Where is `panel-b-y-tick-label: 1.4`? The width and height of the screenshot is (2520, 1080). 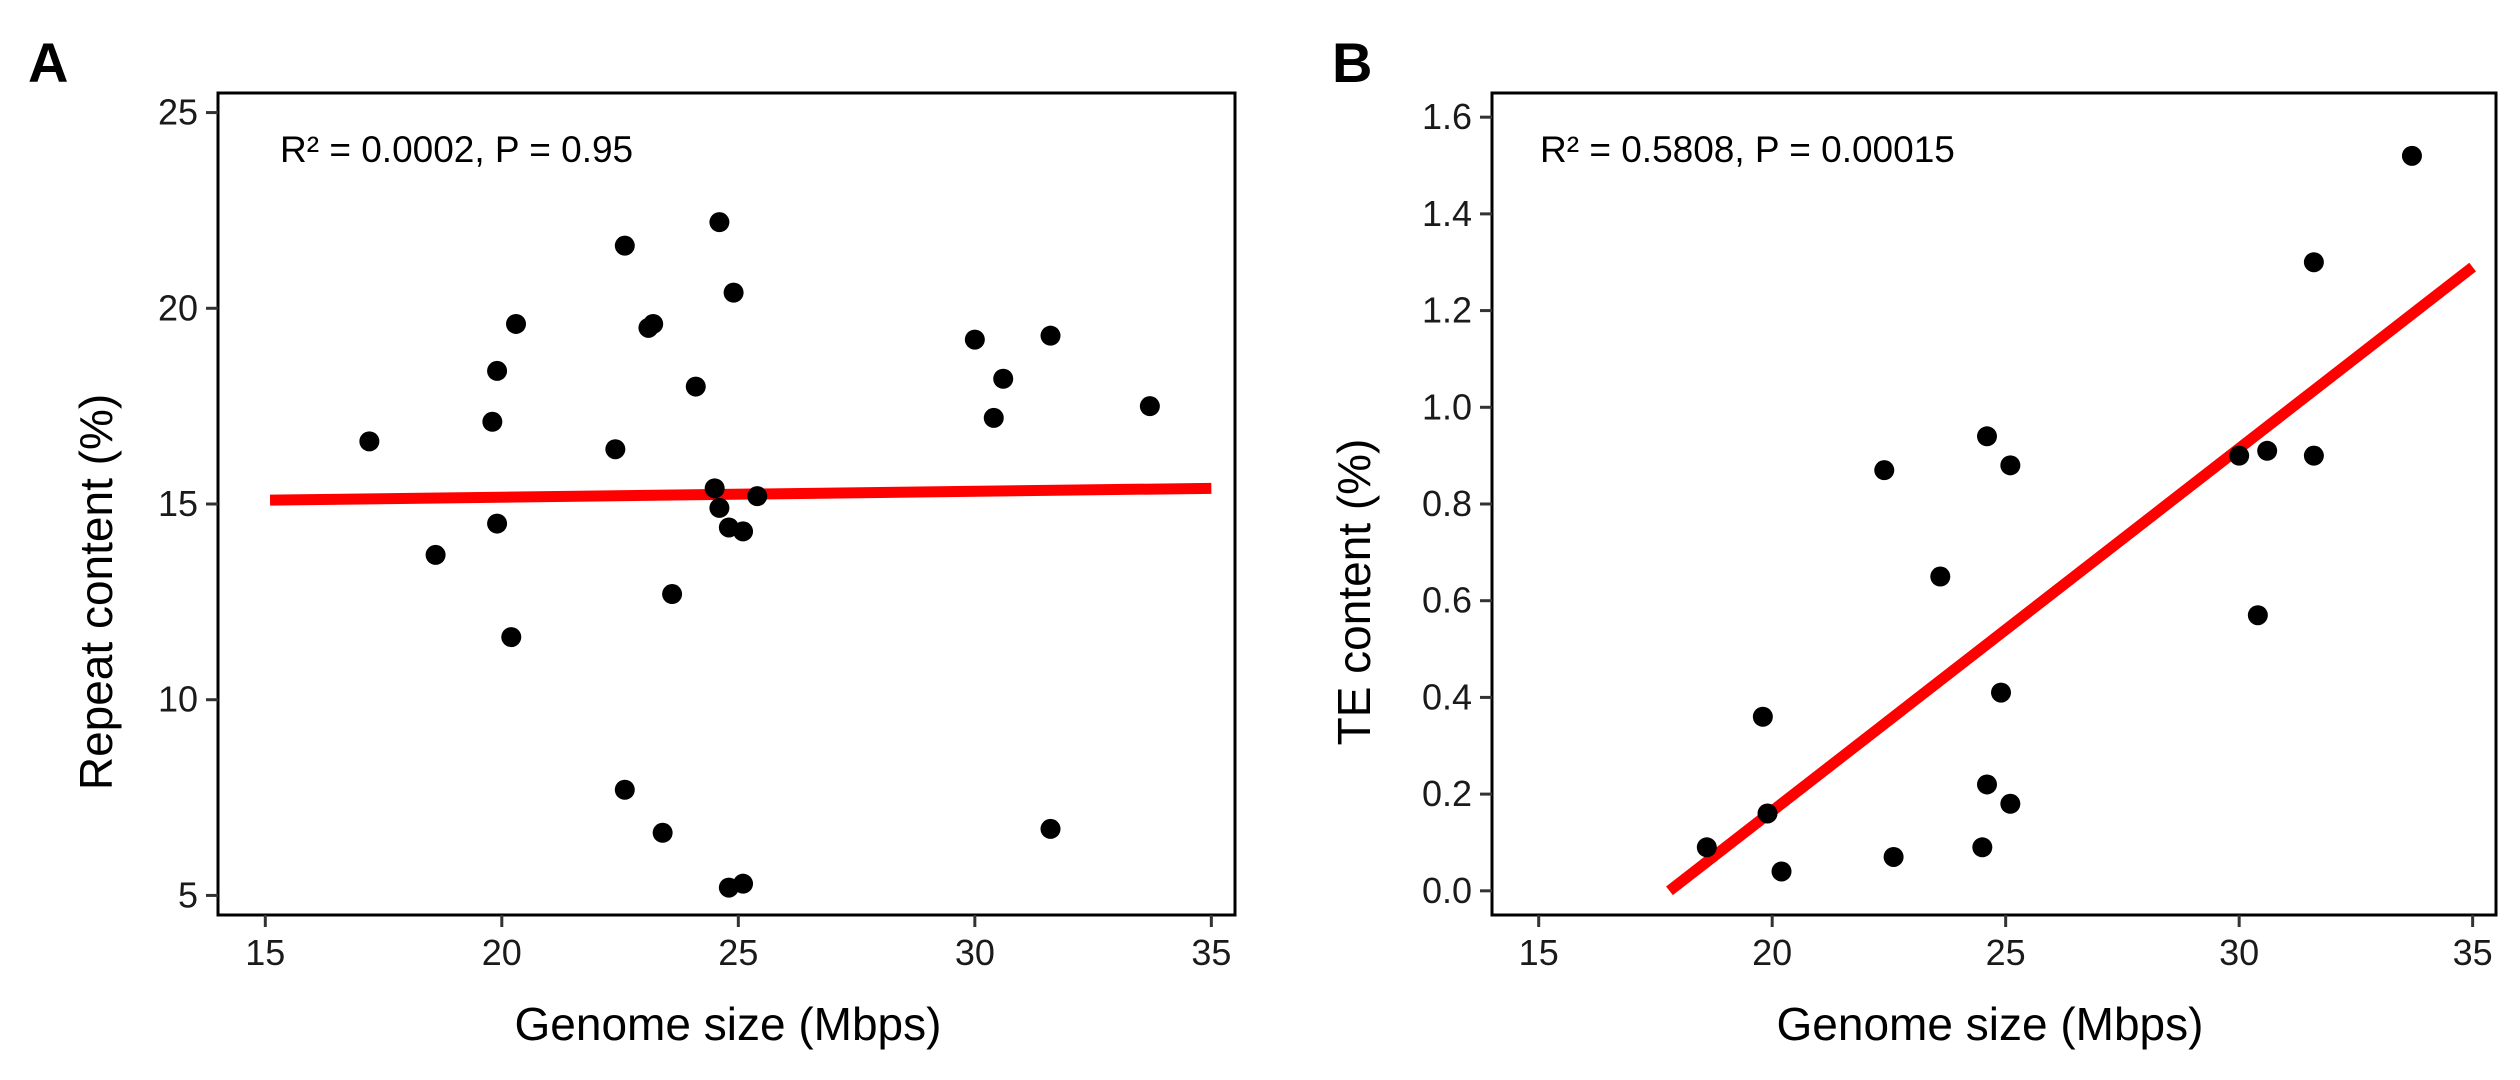 panel-b-y-tick-label: 1.4 is located at coordinates (1447, 213).